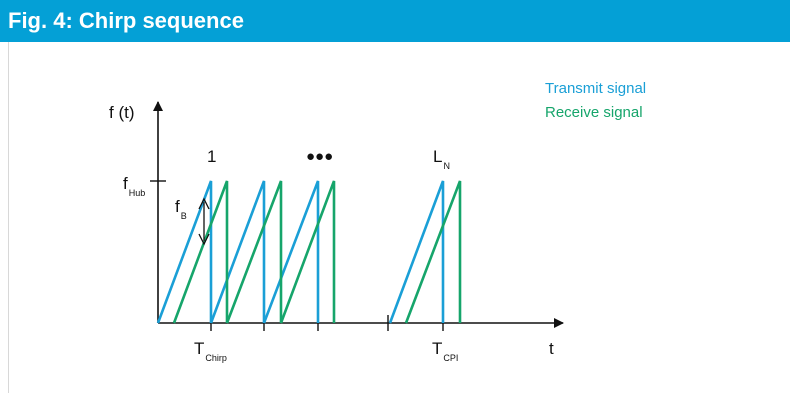 The image size is (790, 393). I want to click on t-cpi-sub: CPI, so click(450, 358).